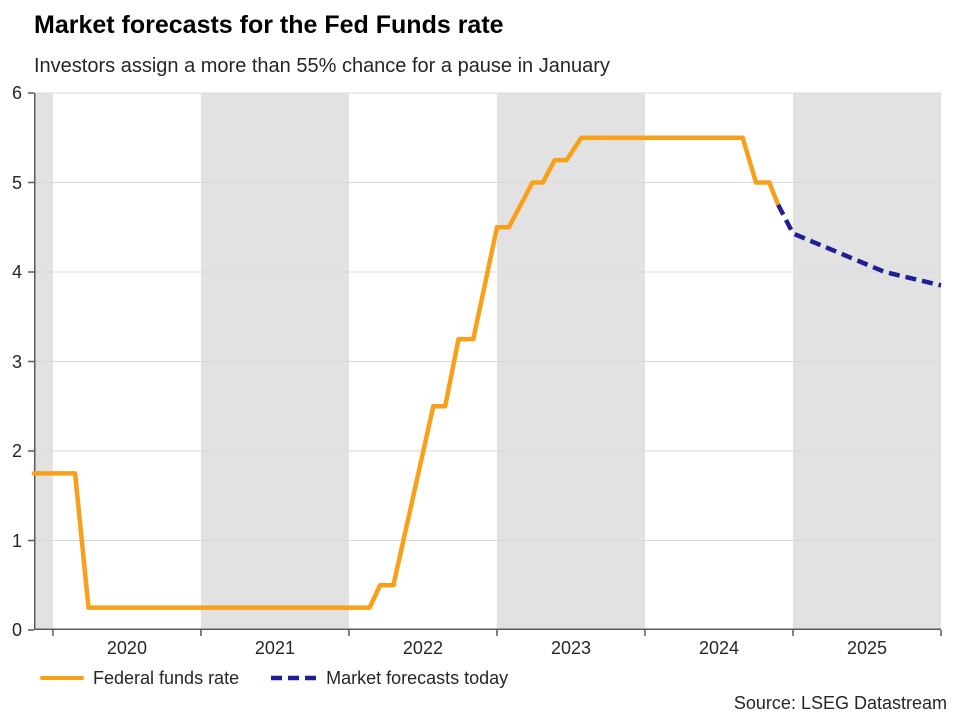 This screenshot has height=720, width=960. What do you see at coordinates (16, 630) in the screenshot?
I see `y-tick-label: 0` at bounding box center [16, 630].